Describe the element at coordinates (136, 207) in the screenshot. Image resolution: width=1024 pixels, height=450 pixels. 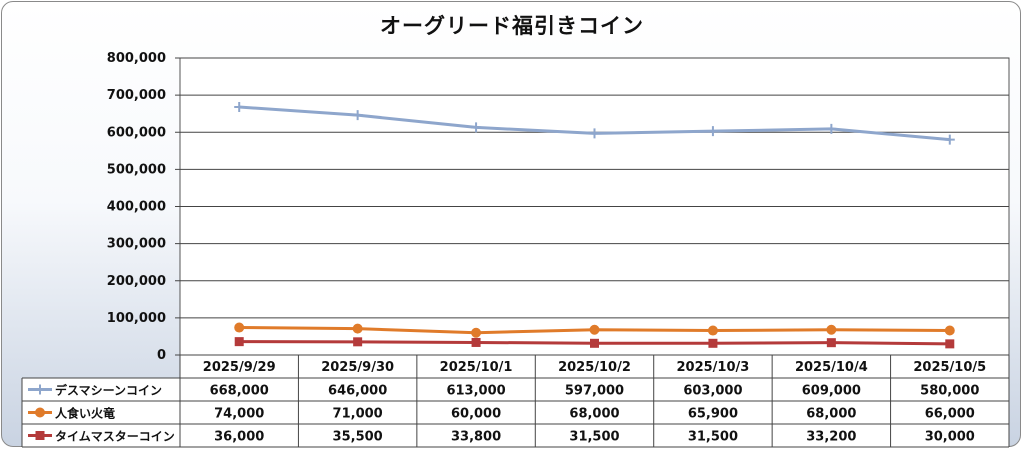
I see `y-tick-label: 400,000` at that location.